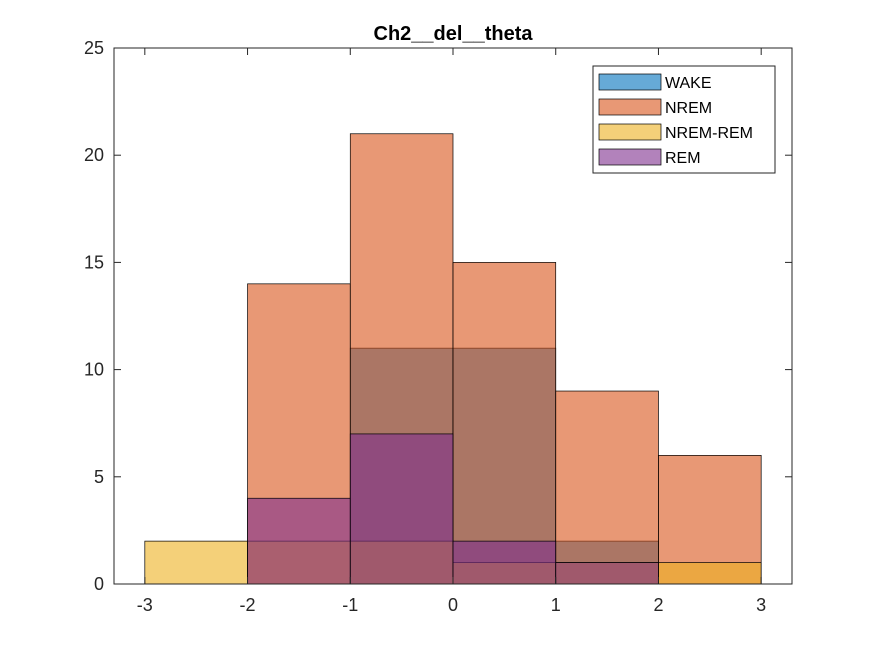  Describe the element at coordinates (145, 605) in the screenshot. I see `x-tick-label: -3` at that location.